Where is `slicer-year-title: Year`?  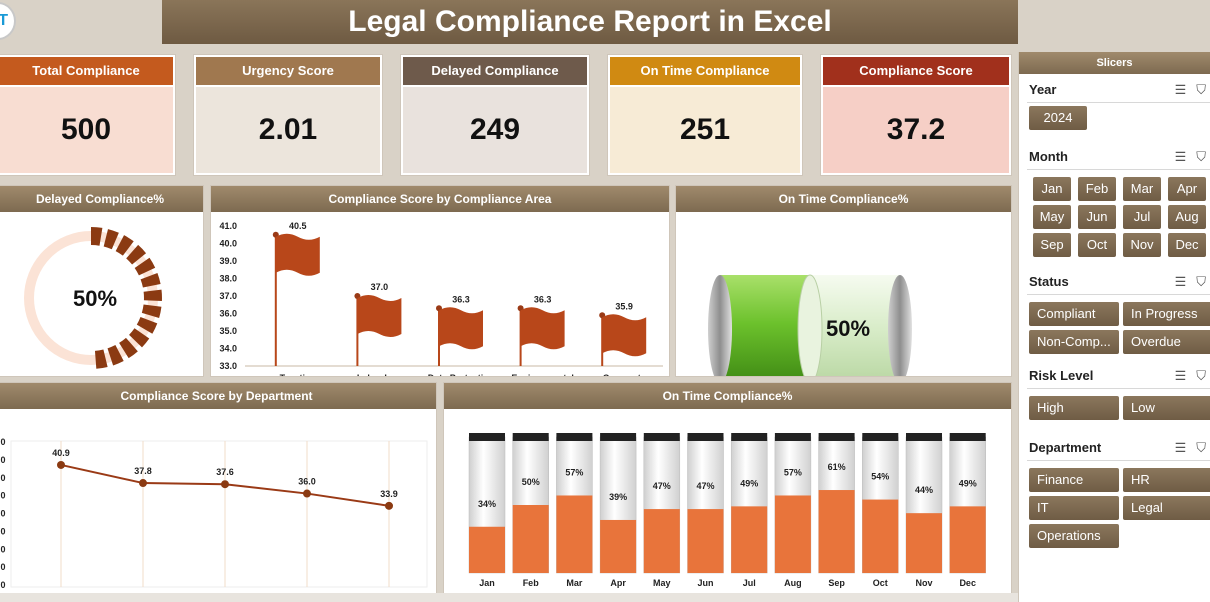
slicer-year-title: Year is located at coordinates (1043, 89).